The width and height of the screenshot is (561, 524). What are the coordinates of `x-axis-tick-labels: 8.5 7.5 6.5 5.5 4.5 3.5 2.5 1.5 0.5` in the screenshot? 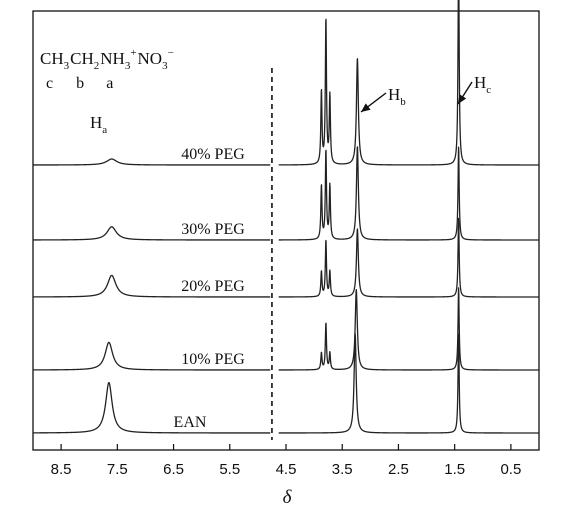 It's located at (286, 469).